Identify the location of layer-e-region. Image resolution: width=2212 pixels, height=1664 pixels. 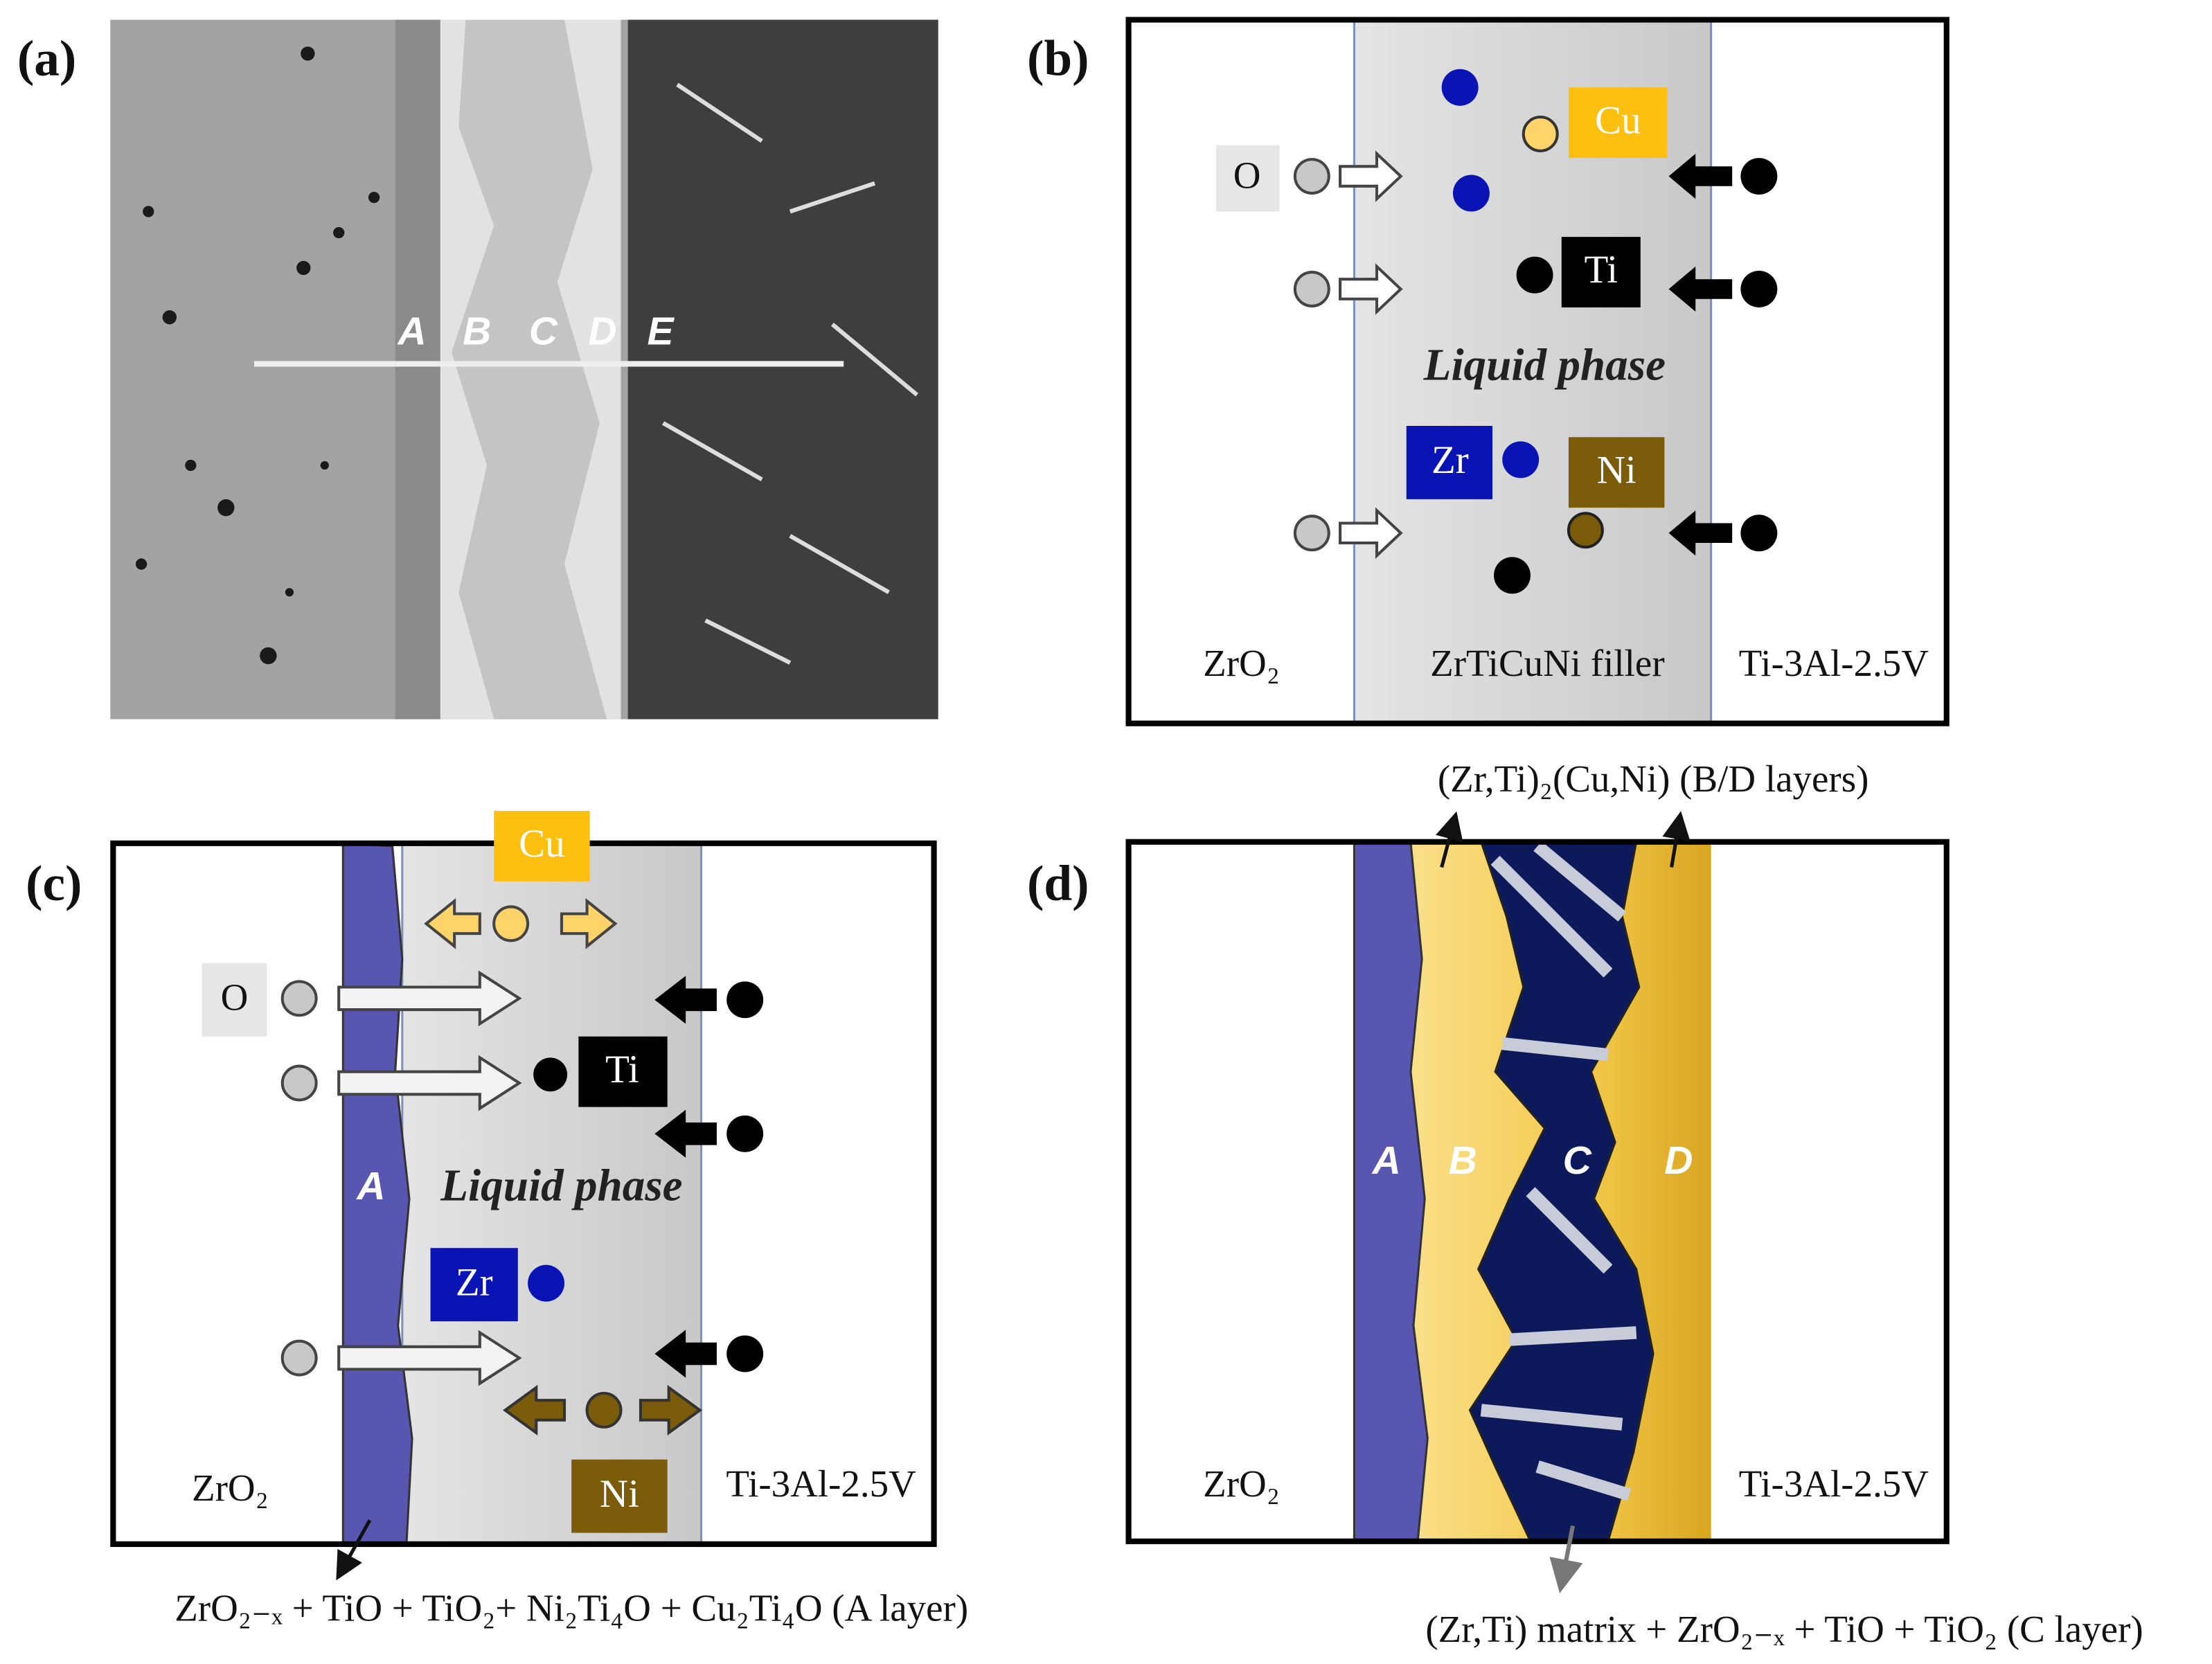
(782, 369).